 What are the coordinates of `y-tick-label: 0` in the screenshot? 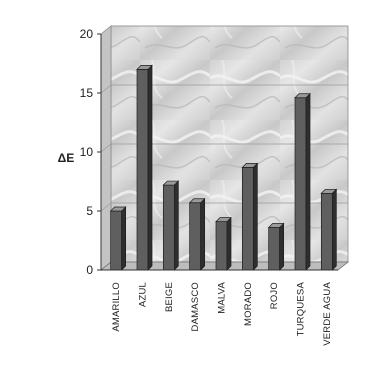 It's located at (89, 270).